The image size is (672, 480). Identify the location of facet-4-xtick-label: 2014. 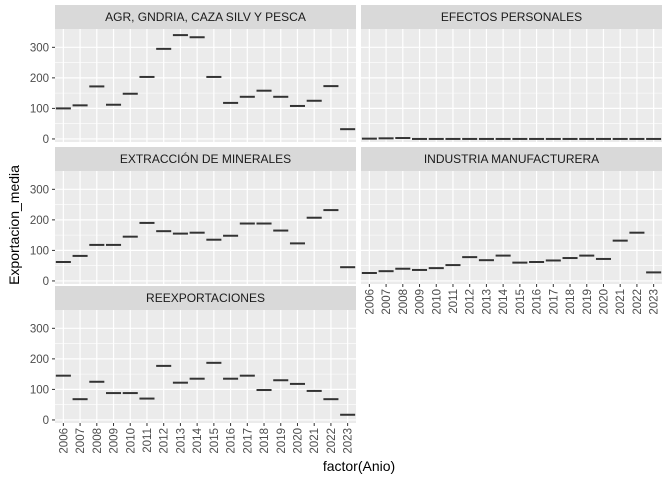
(198, 440).